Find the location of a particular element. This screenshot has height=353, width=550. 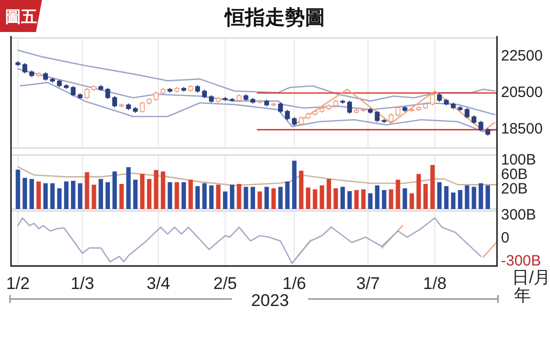

x-tick-label: 3/4 is located at coordinates (158, 283).